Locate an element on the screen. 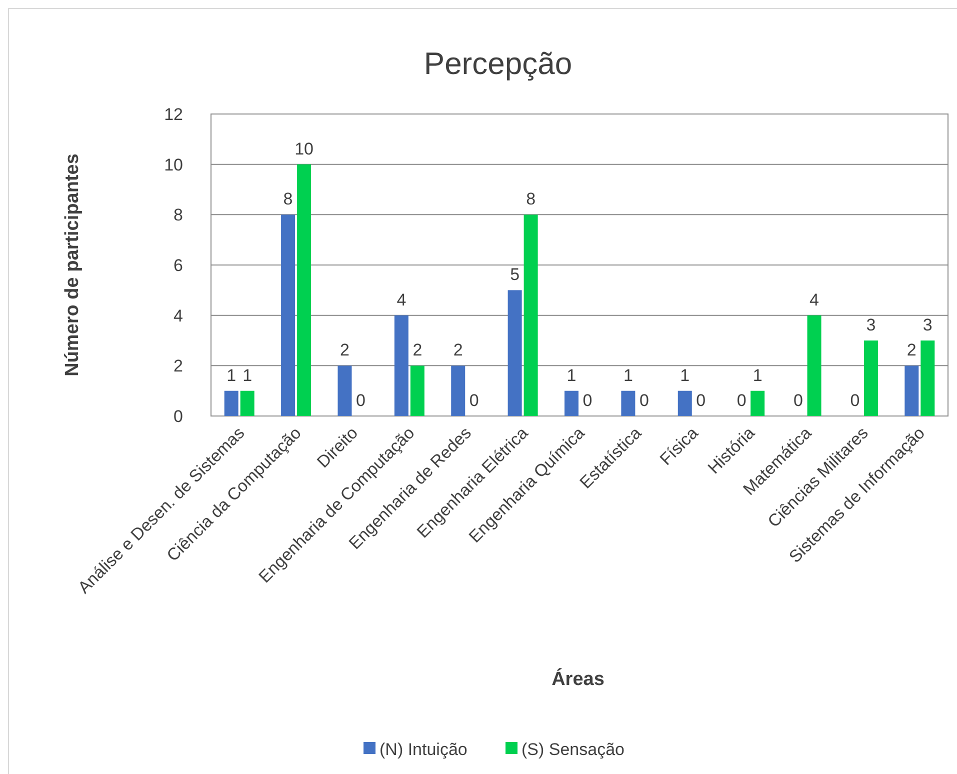  y-tick-label: 6 is located at coordinates (178, 265).